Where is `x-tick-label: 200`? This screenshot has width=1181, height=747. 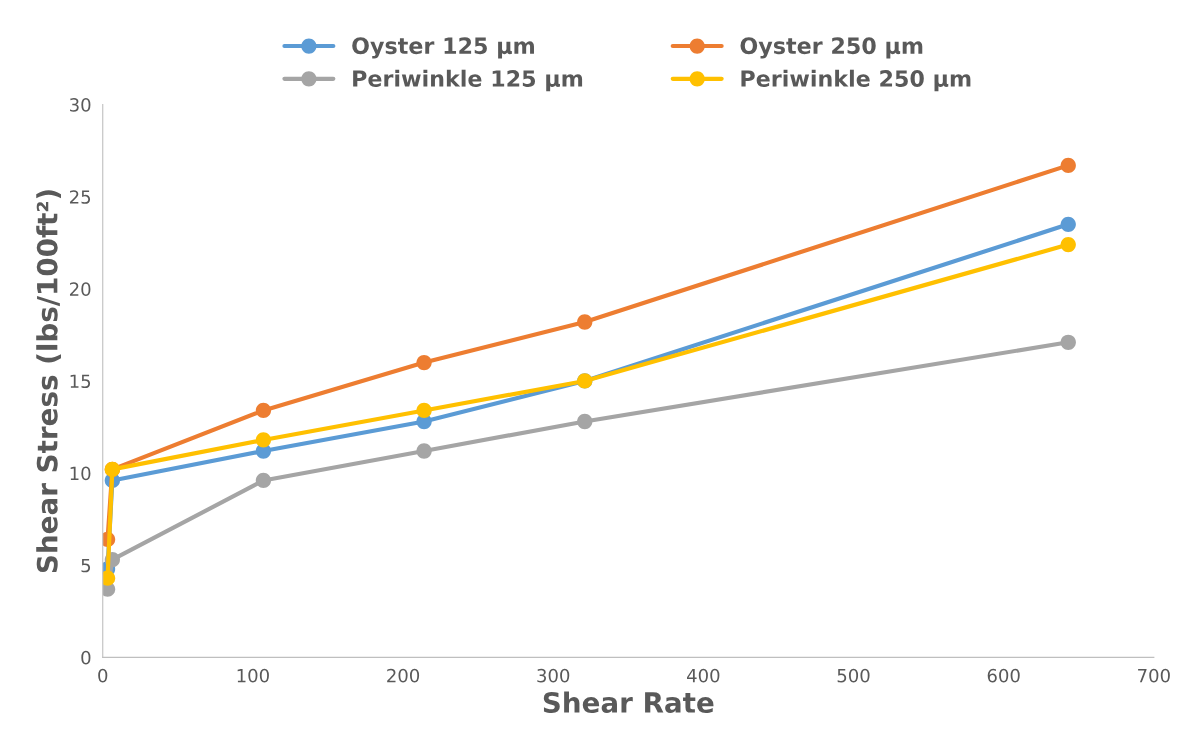 x-tick-label: 200 is located at coordinates (403, 675).